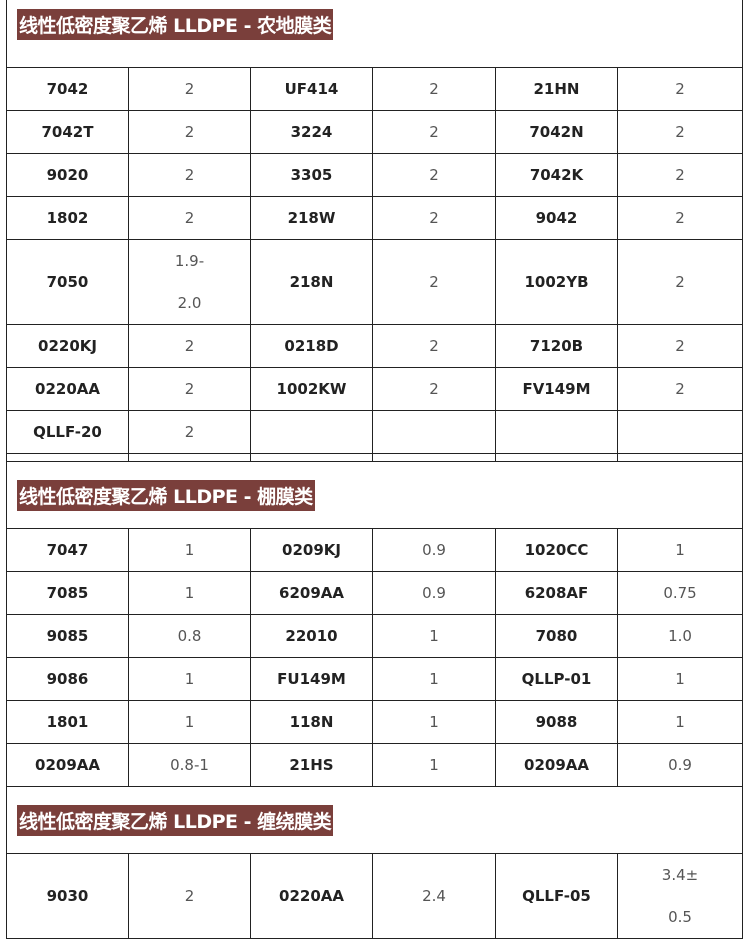 The height and width of the screenshot is (939, 749). I want to click on table-row: 7047 1 0209KJ 0.9 1020CC 1, so click(375, 550).